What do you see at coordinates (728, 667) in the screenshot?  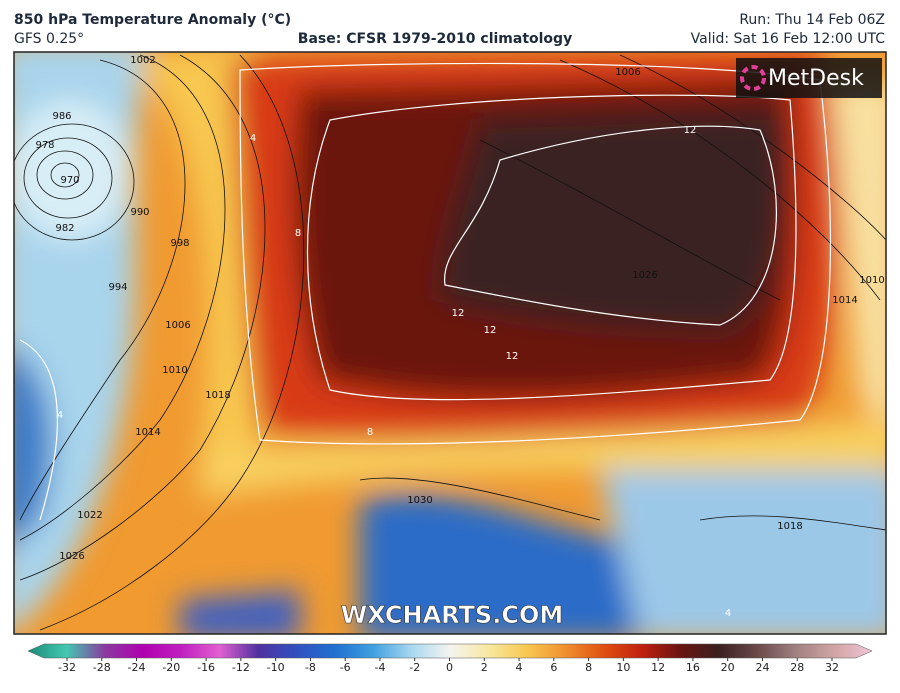 I see `colorbar-tick-label: 20` at bounding box center [728, 667].